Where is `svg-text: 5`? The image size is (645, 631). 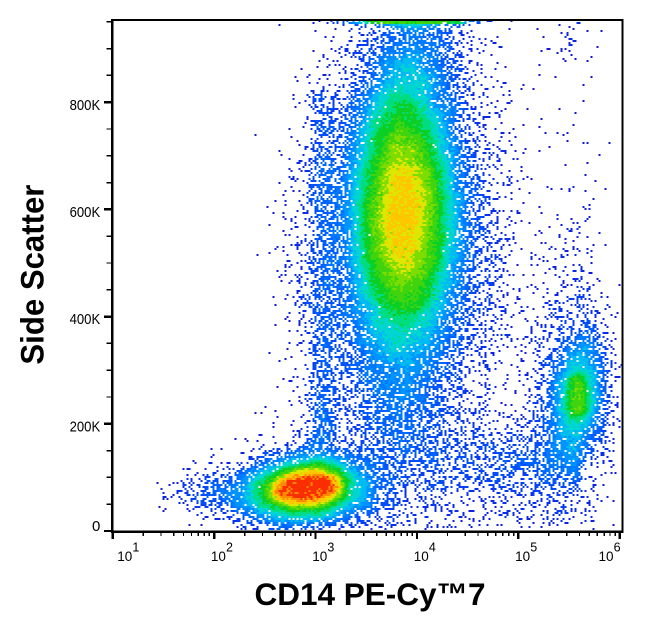 svg-text: 5 is located at coordinates (533, 548).